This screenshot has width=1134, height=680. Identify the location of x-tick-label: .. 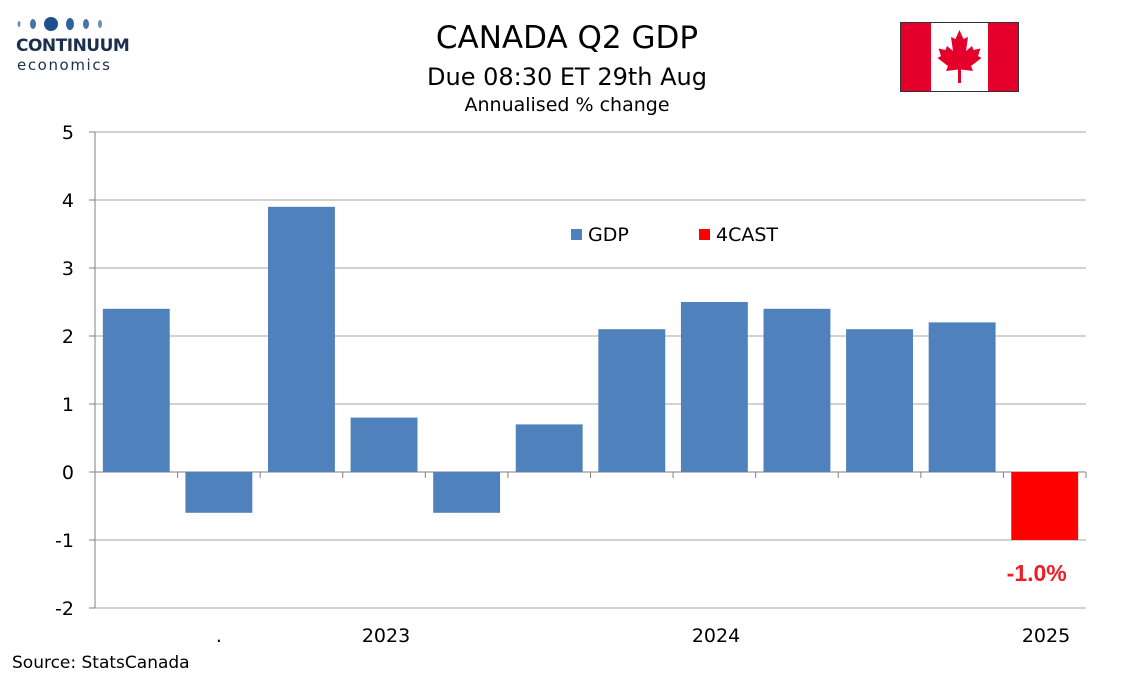
(219, 636).